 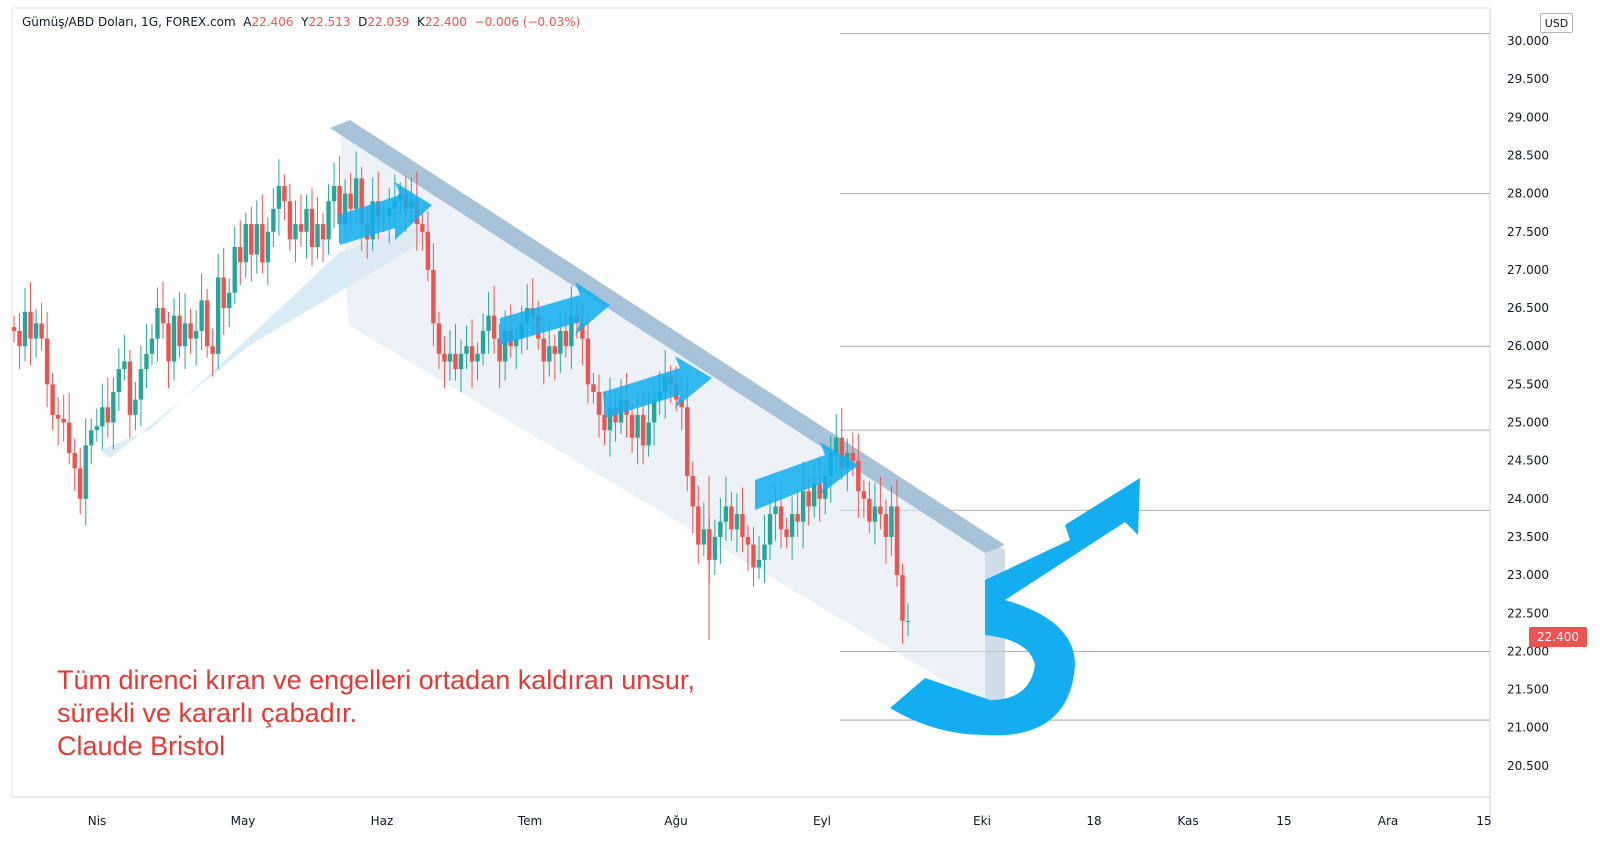 I want to click on channel-arrow, so click(x=806, y=476).